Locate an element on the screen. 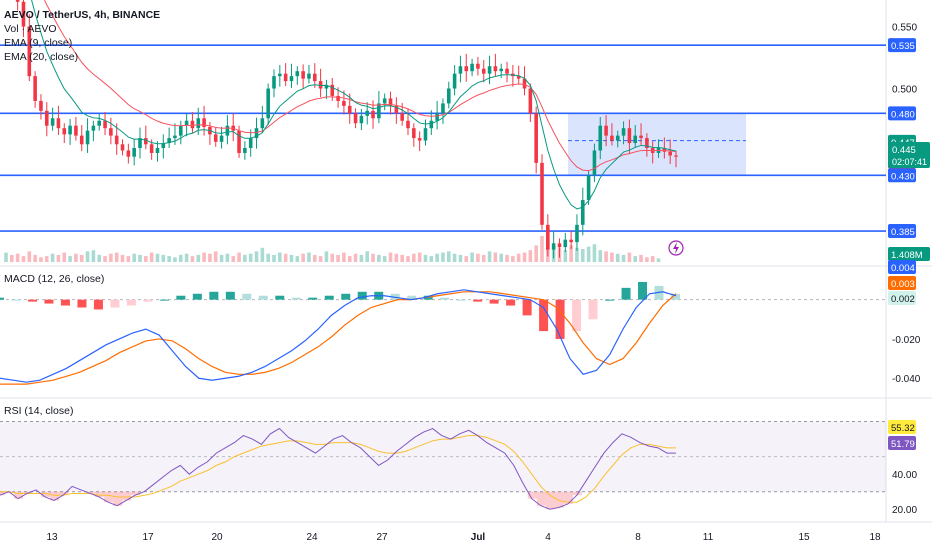  symbol-title: AEVO / TetherUS, 4h, BINANCE is located at coordinates (82, 15).